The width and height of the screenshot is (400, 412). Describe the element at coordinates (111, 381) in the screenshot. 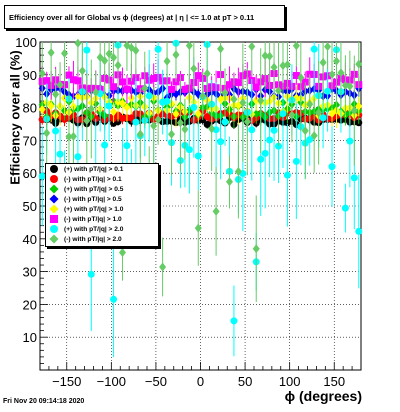

I see `x-tick-label: −100` at that location.